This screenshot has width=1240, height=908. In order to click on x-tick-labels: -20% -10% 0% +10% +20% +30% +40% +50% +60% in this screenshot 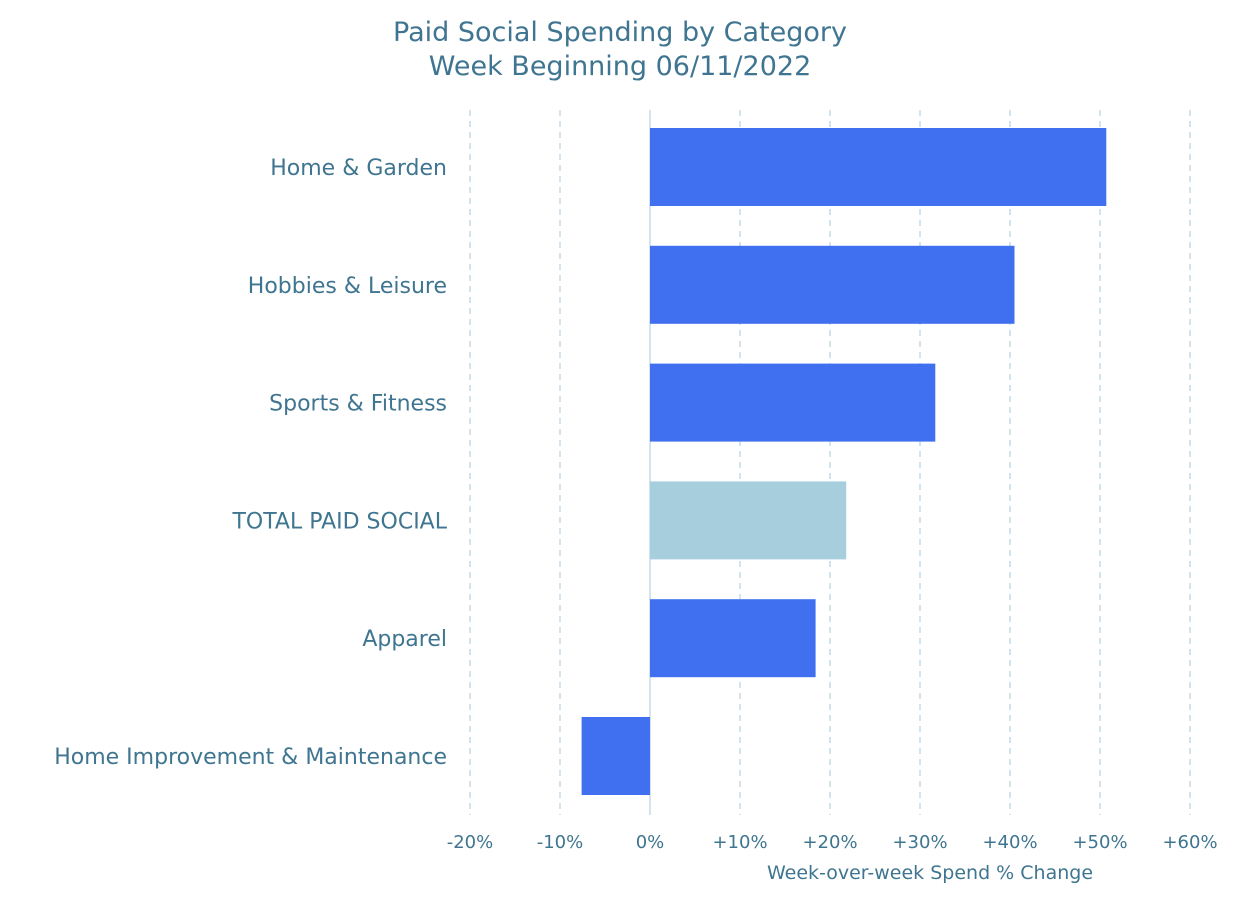, I will do `click(832, 842)`.